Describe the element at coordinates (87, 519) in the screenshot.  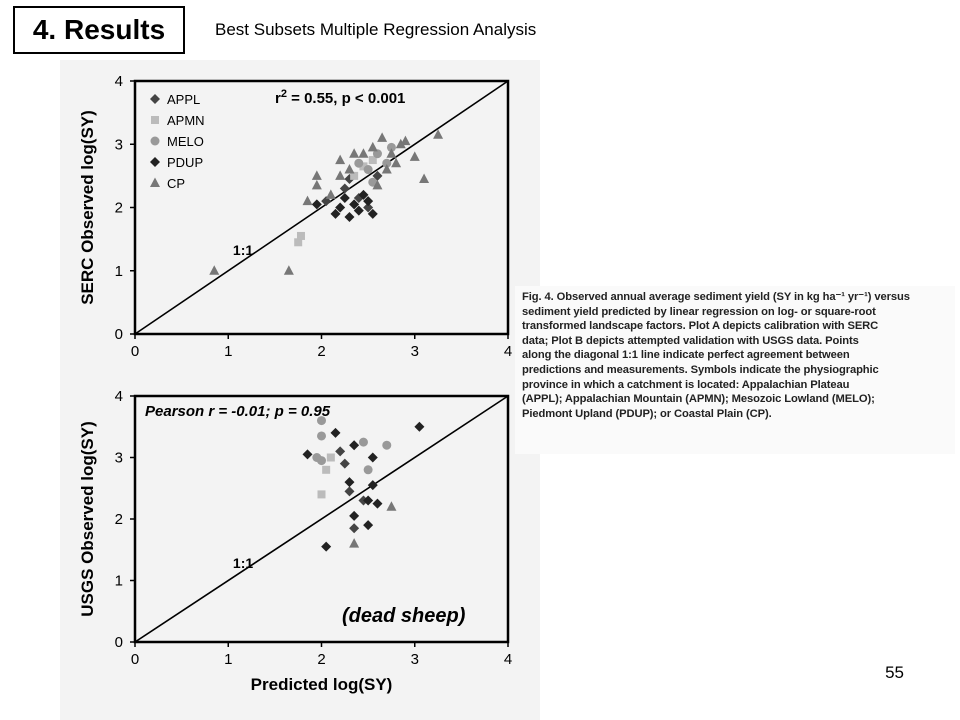
I see `y-axis-label: USGS Observed log(SY)` at that location.